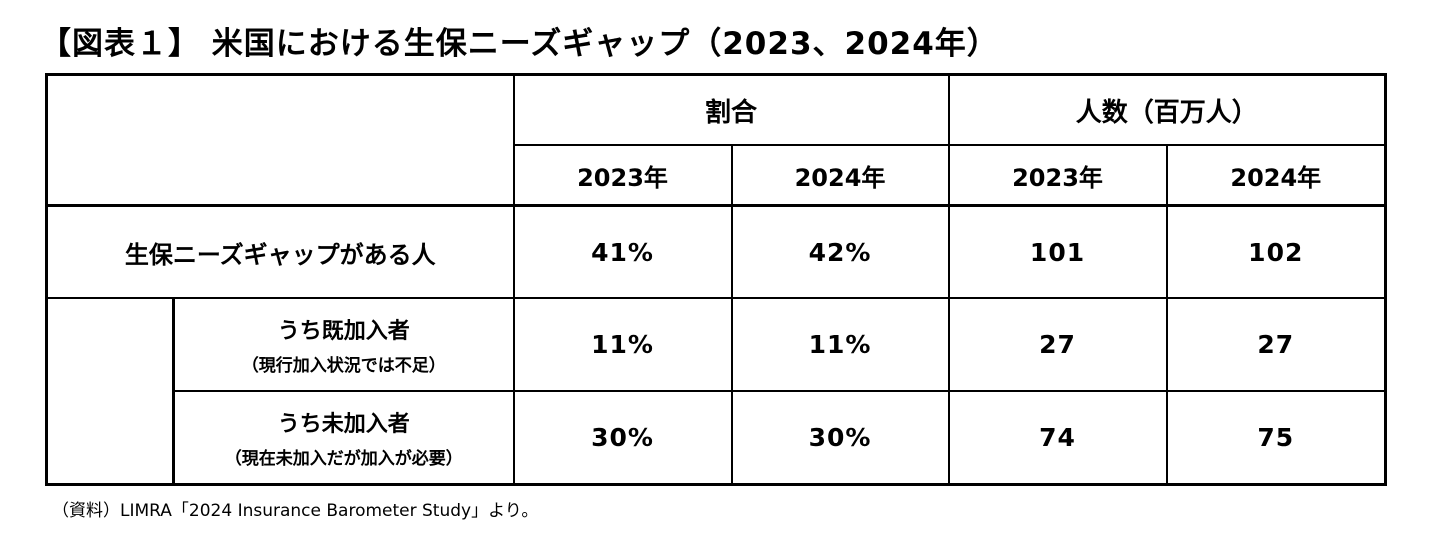  Describe the element at coordinates (1276, 438) in the screenshot. I see `value-cell: 75` at that location.